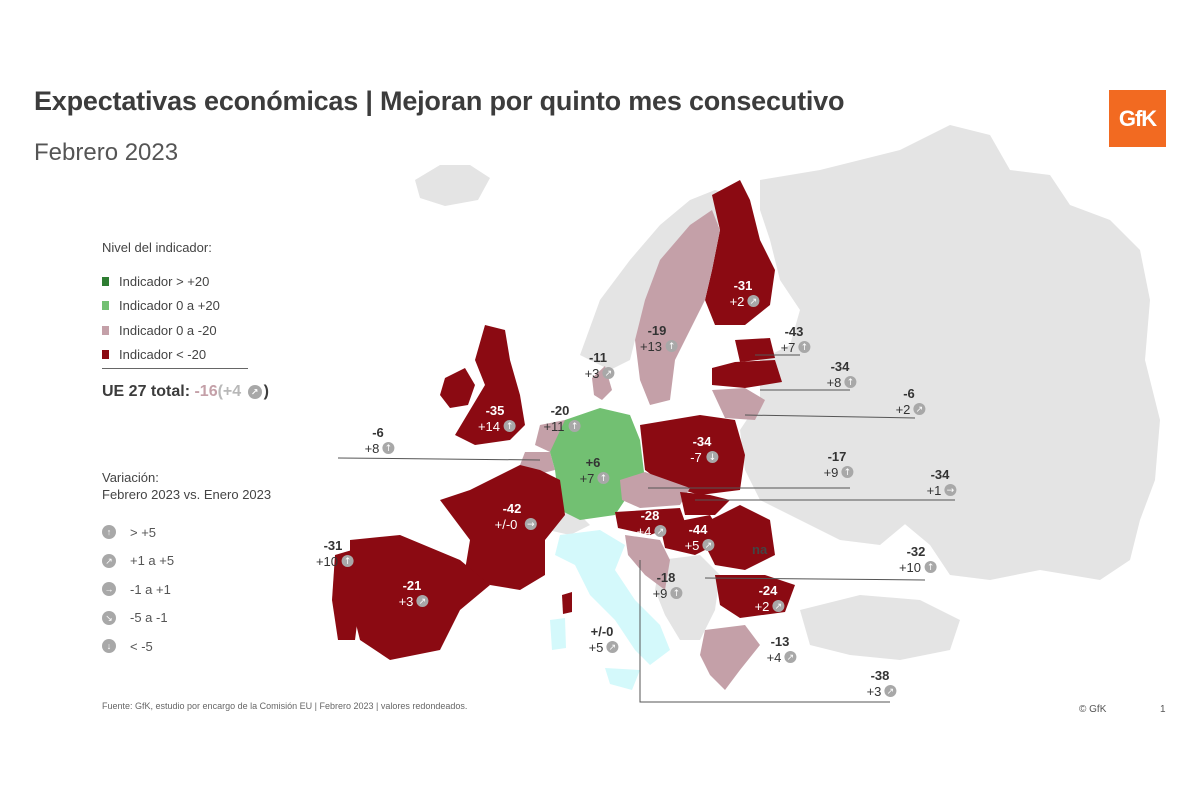 This screenshot has height=800, width=1200. I want to click on variation-title: Variación: Febrero 2023 vs. Enero 2023, so click(186, 486).